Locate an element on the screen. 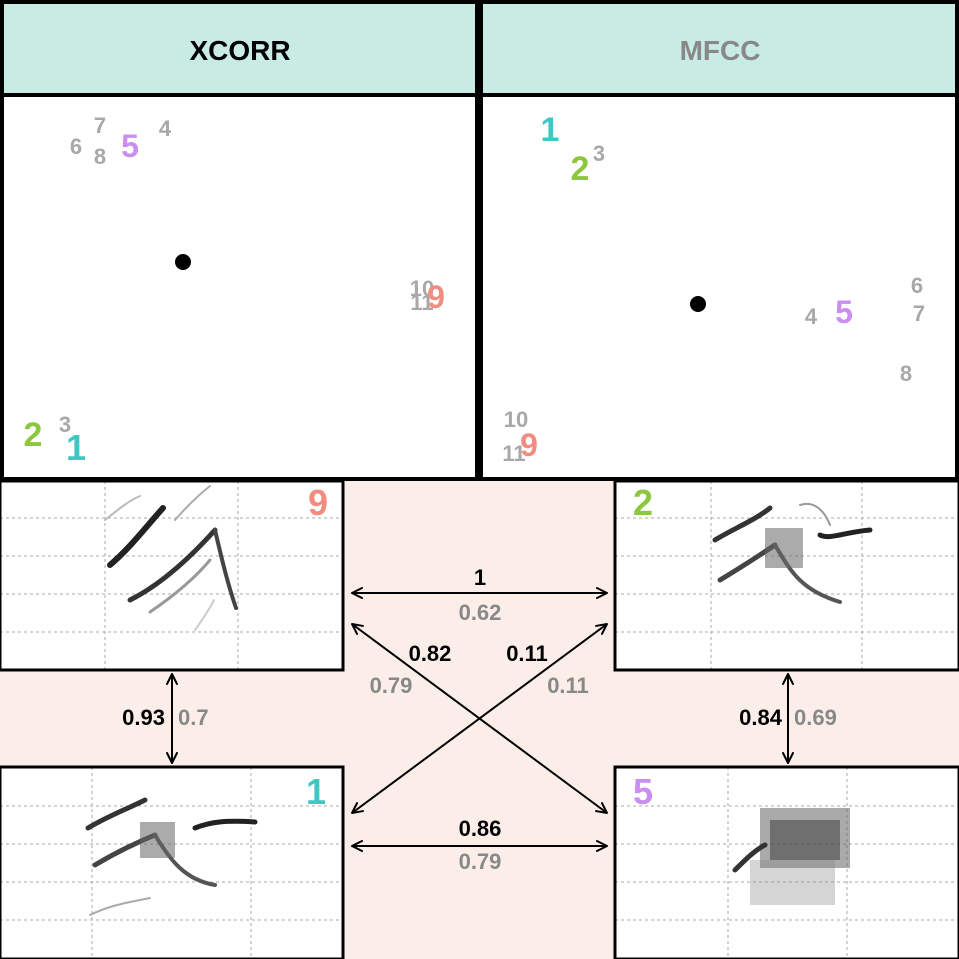 The image size is (959, 959). header-right-bg is located at coordinates (719, 48).